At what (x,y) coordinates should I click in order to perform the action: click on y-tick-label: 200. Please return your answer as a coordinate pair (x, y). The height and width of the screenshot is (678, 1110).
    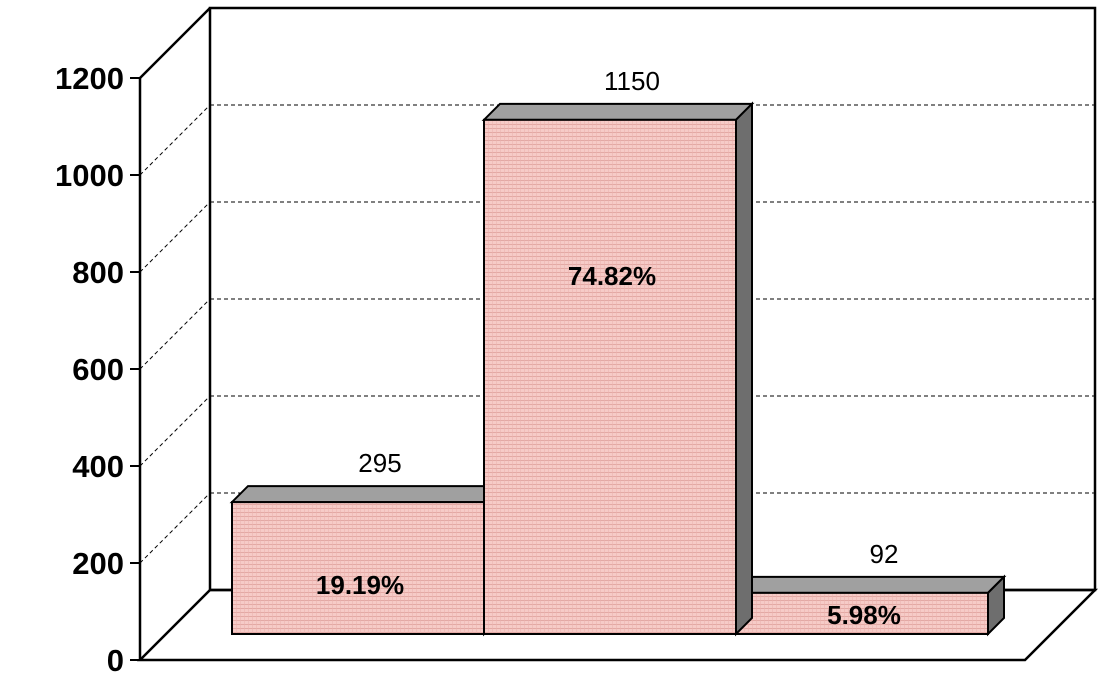
    Looking at the image, I should click on (98, 563).